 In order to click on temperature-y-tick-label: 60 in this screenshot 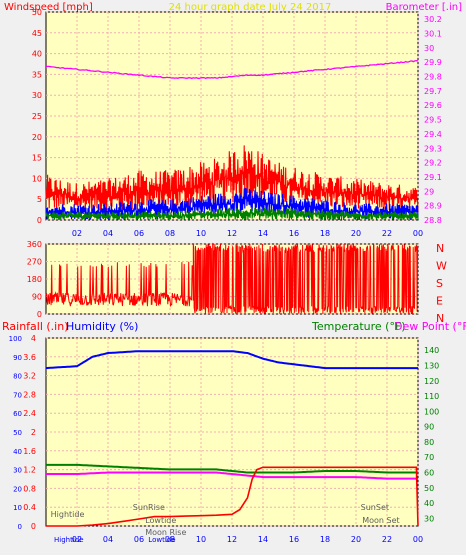, I will do `click(429, 473)`.